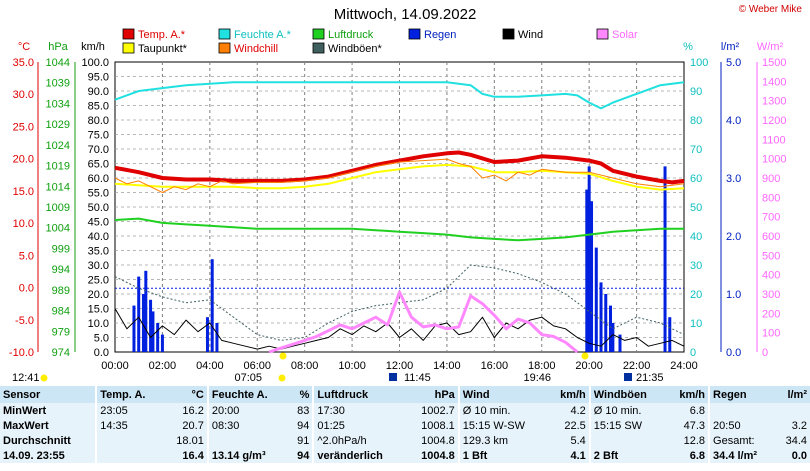 Image resolution: width=810 pixels, height=471 pixels. I want to click on solar-tick-label: 400, so click(771, 276).